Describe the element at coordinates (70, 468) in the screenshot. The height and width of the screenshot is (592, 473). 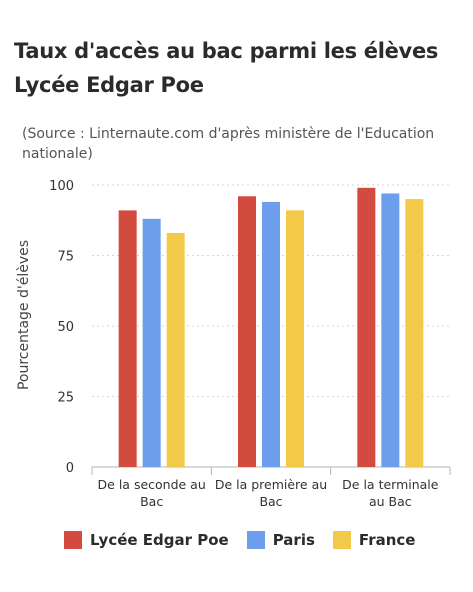
I see `y-tick-label-0: 0` at that location.